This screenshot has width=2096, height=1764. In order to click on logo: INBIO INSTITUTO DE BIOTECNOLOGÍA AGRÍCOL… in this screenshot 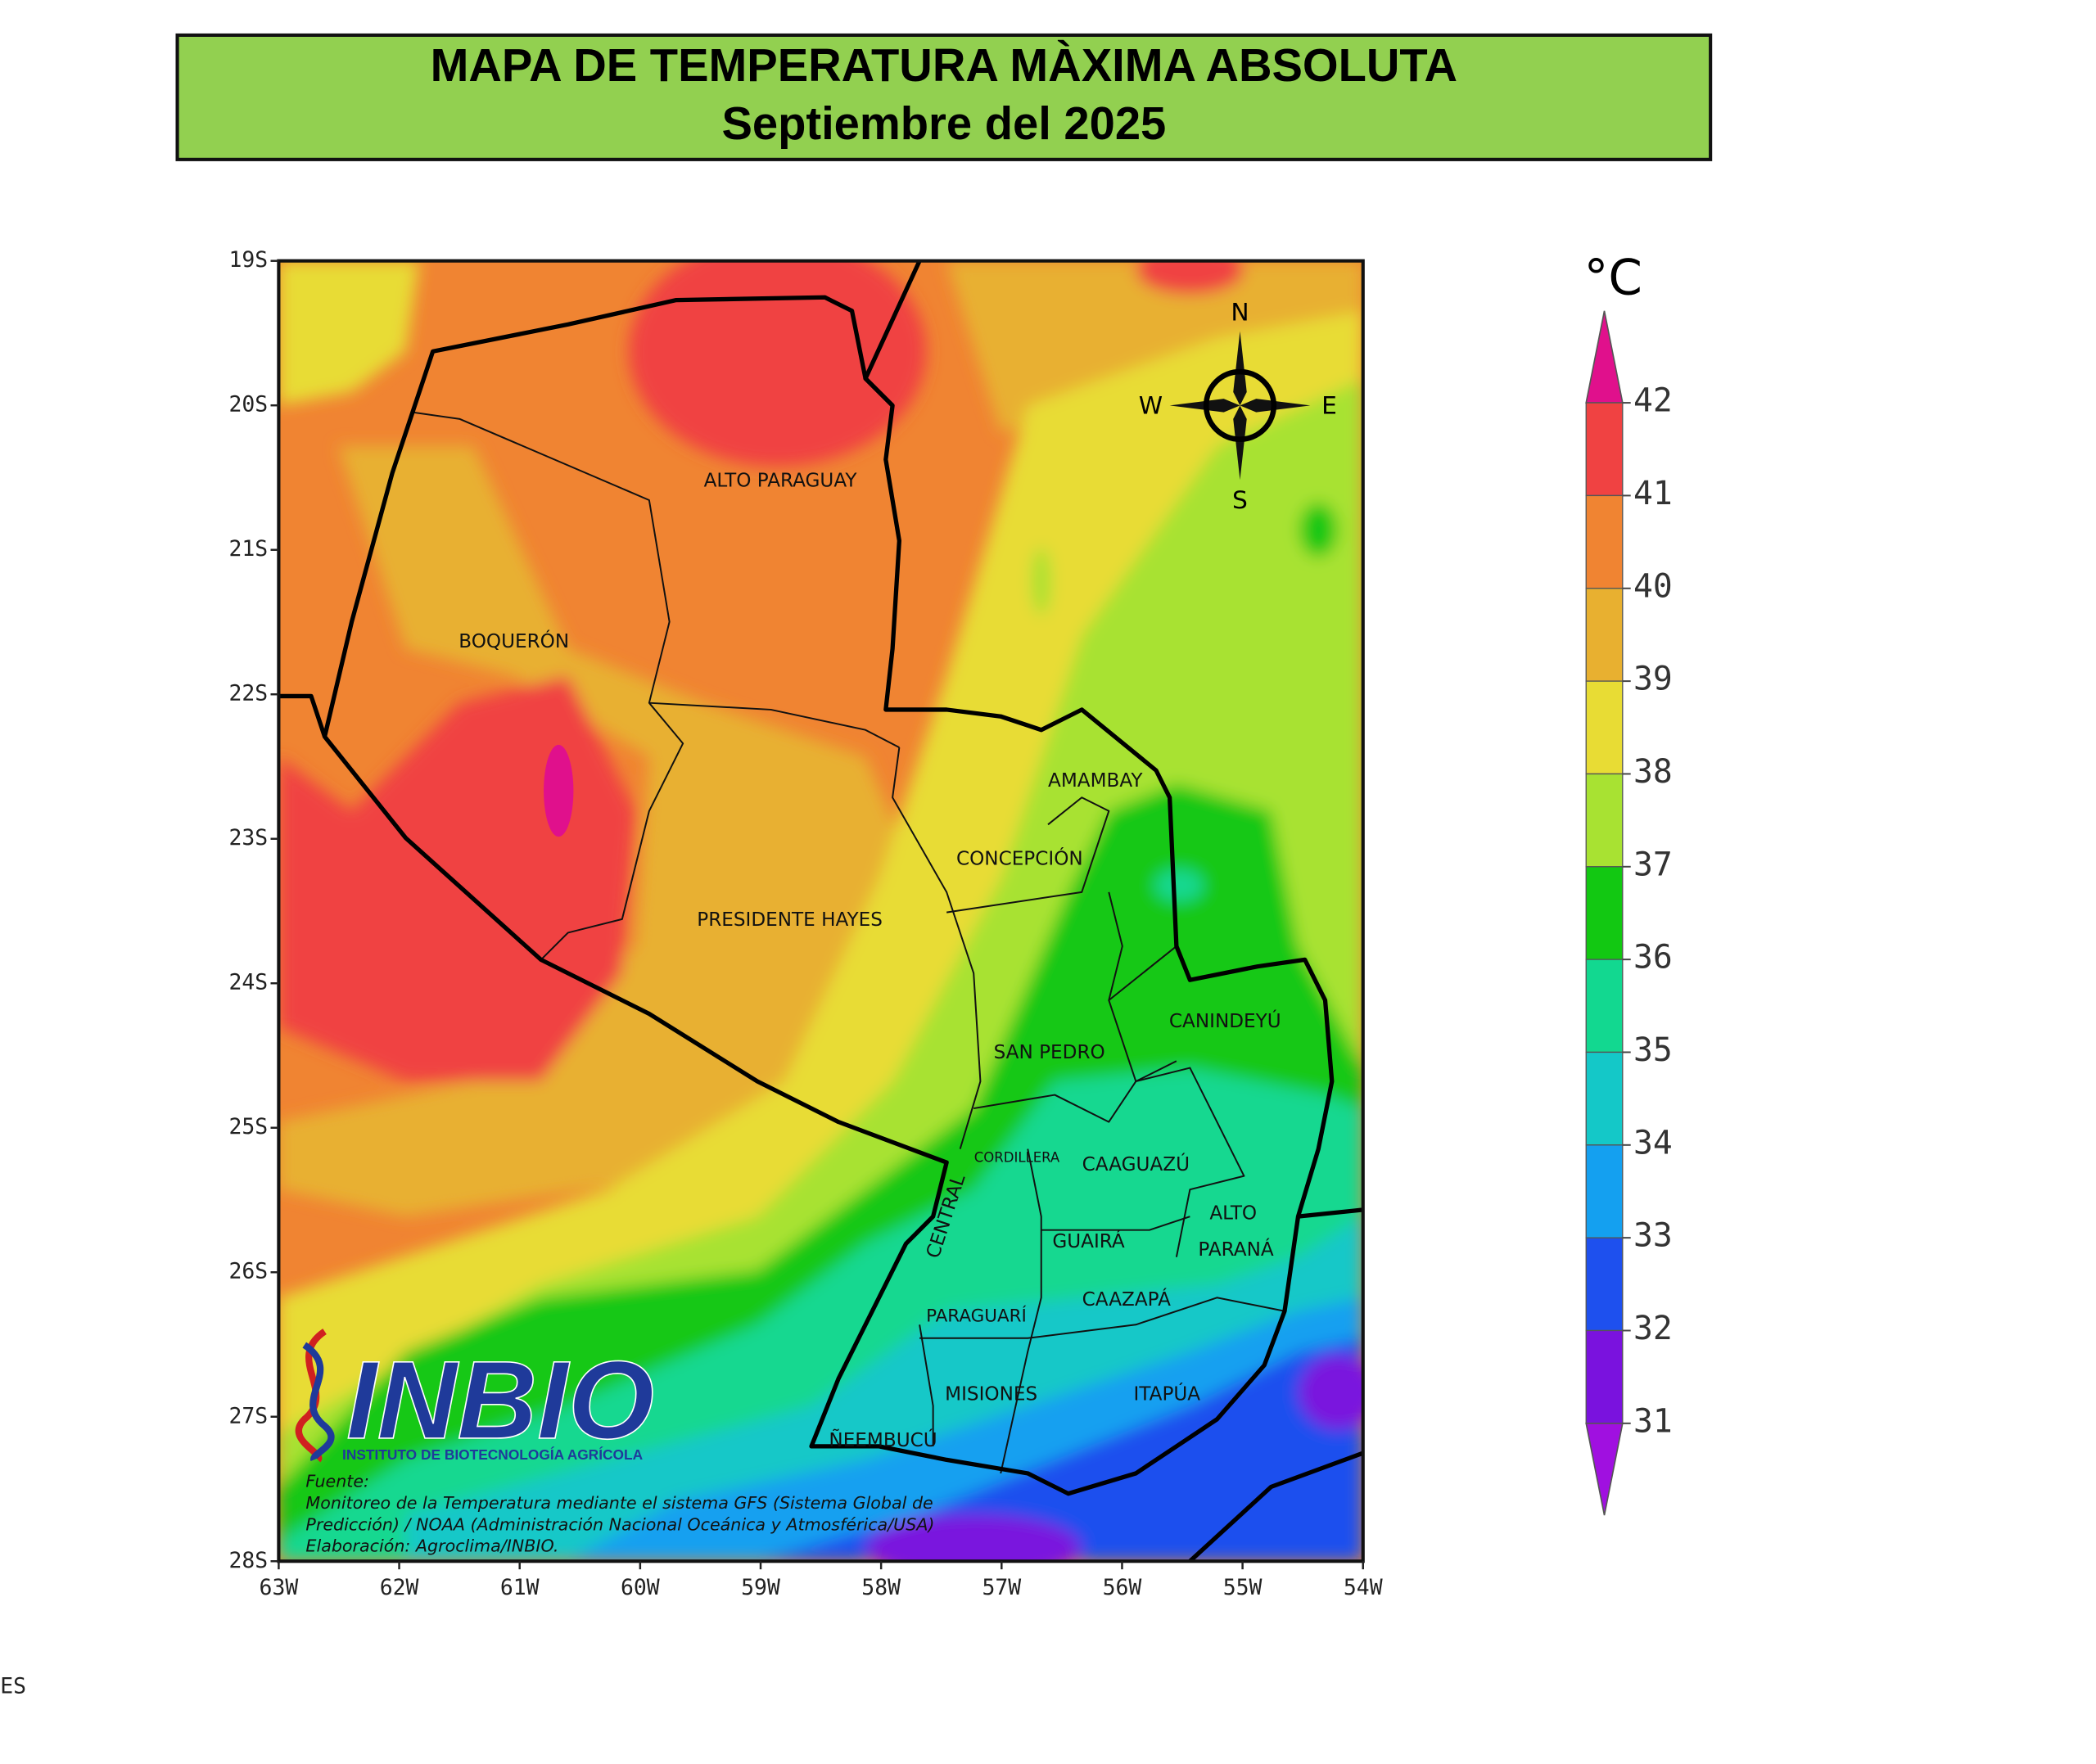, I will do `click(475, 1396)`.